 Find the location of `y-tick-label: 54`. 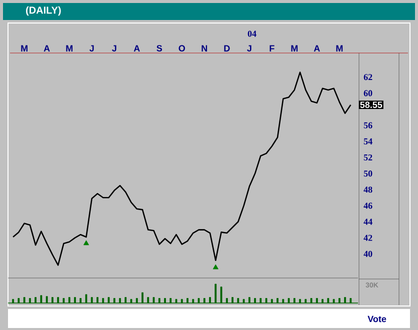

y-tick-label: 54 is located at coordinates (368, 141).